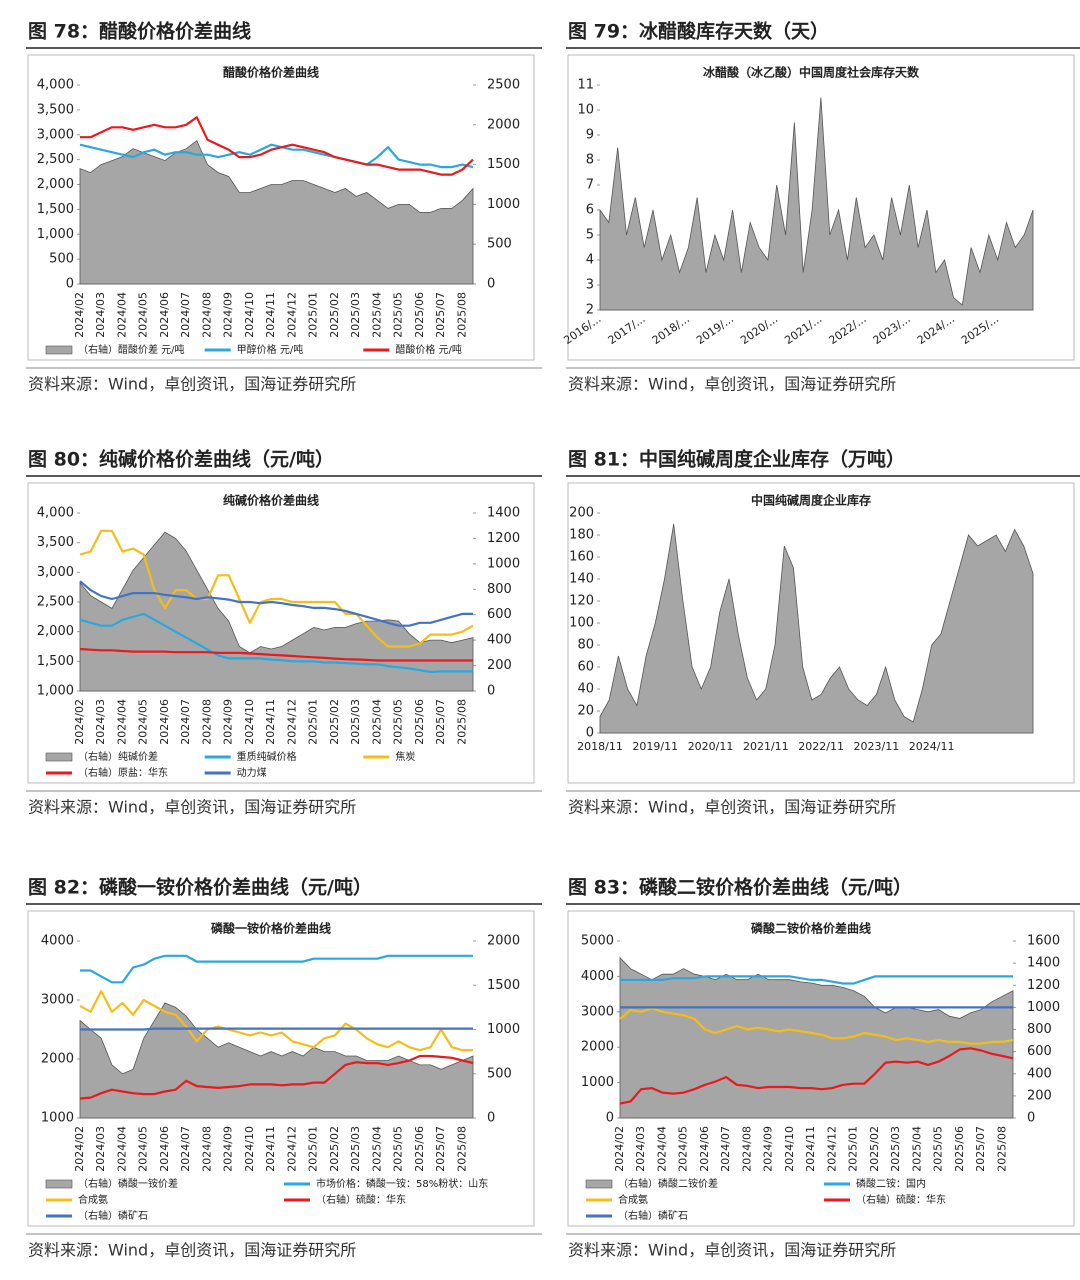 The width and height of the screenshot is (1080, 1280). What do you see at coordinates (228, 722) in the screenshot?
I see `x-tick-label: 2024/09` at bounding box center [228, 722].